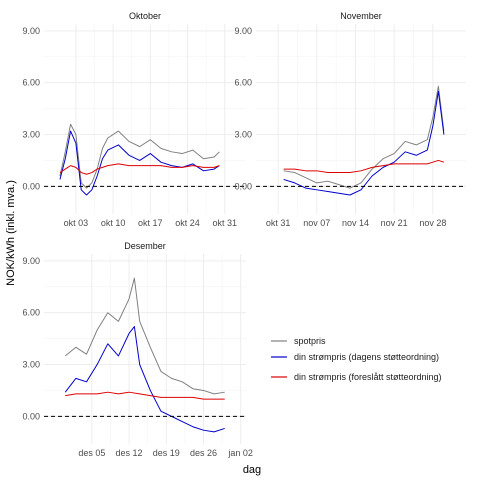 This screenshot has height=480, width=480. I want to click on legend-label: din strømpris (foreslått støtteordning), so click(368, 377).